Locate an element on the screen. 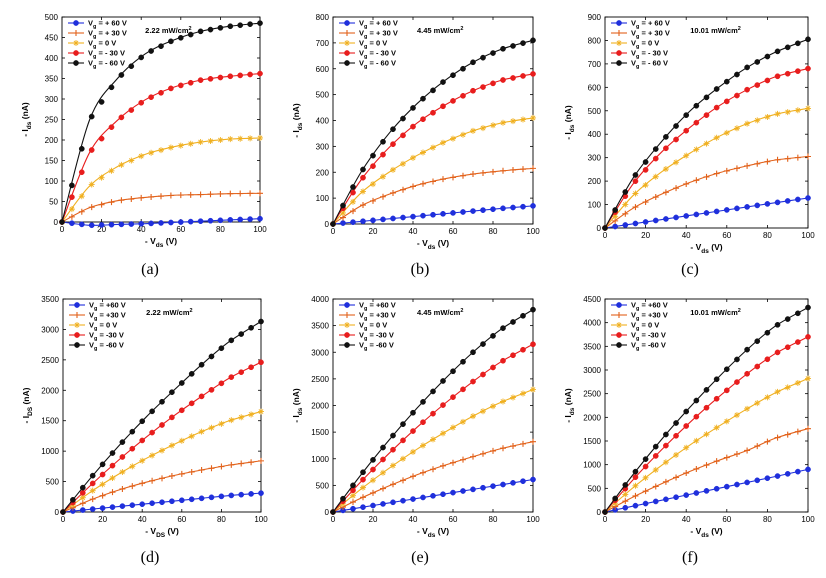 Image resolution: width=826 pixels, height=578 pixels. panel-e-ytick-label: 1500 is located at coordinates (320, 432).